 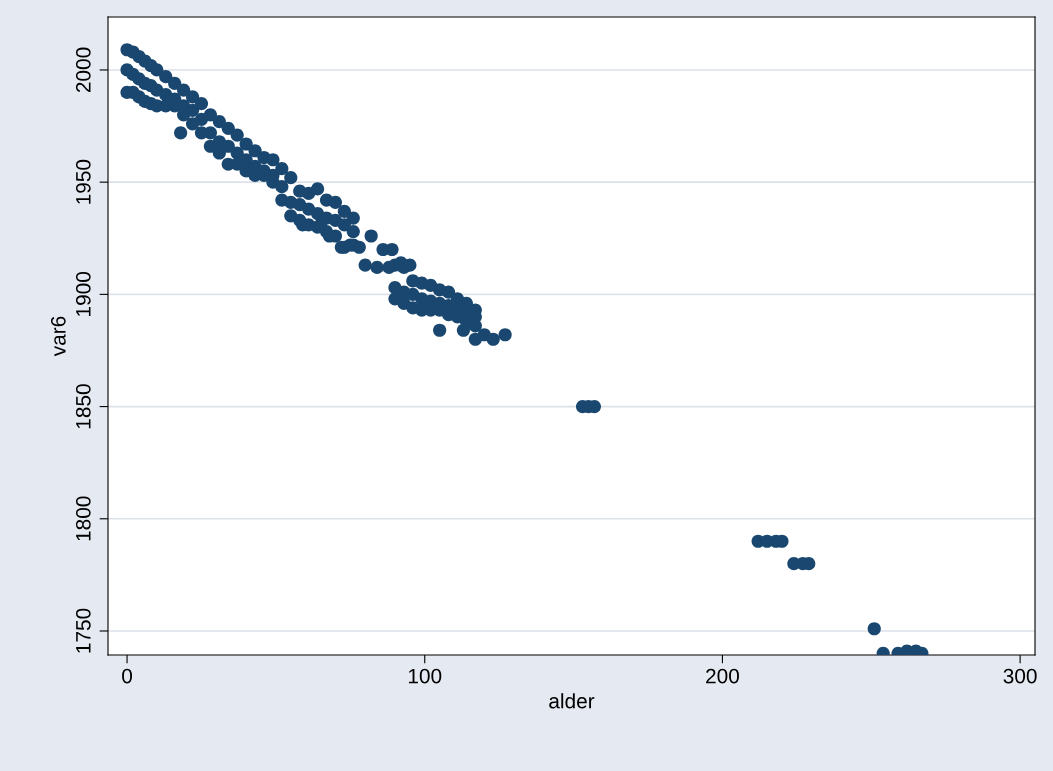 I want to click on y-axis-title: var6, so click(x=58, y=336).